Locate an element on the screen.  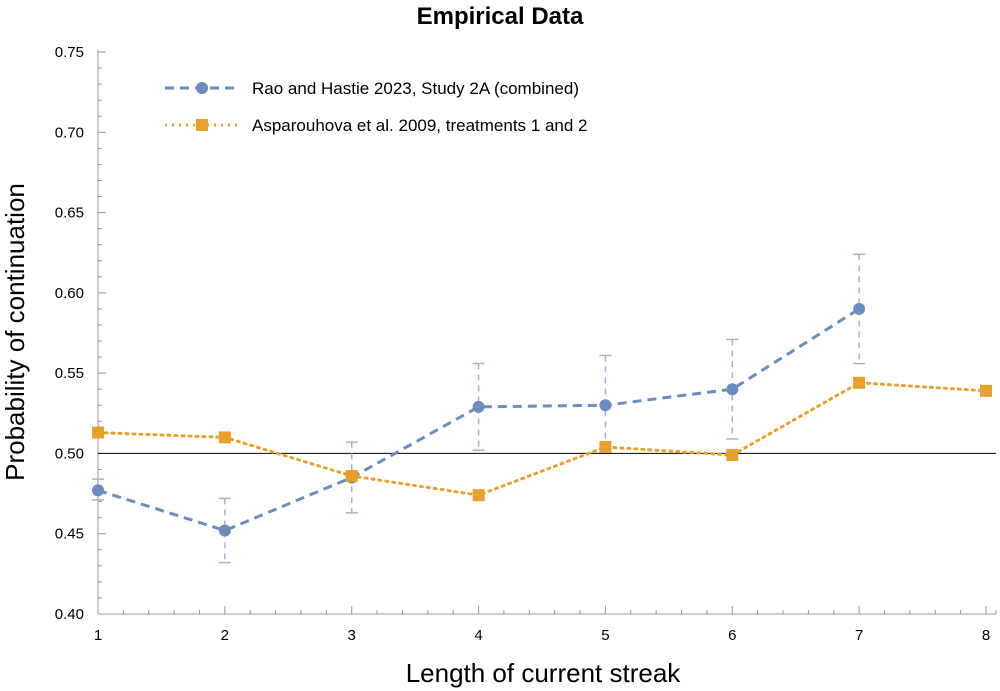
y-ticks: 0.40 0.45 0.50 0.55 0.60 0.65 0.70 0.75 is located at coordinates (80, 333).